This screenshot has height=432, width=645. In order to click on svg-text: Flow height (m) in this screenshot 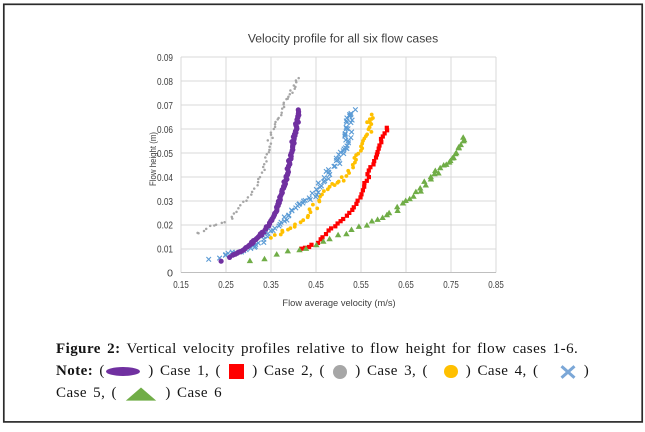, I will do `click(153, 159)`.